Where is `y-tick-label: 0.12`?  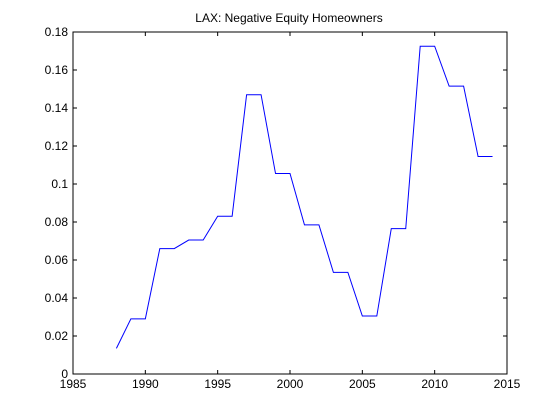 y-tick-label: 0.12 is located at coordinates (57, 146).